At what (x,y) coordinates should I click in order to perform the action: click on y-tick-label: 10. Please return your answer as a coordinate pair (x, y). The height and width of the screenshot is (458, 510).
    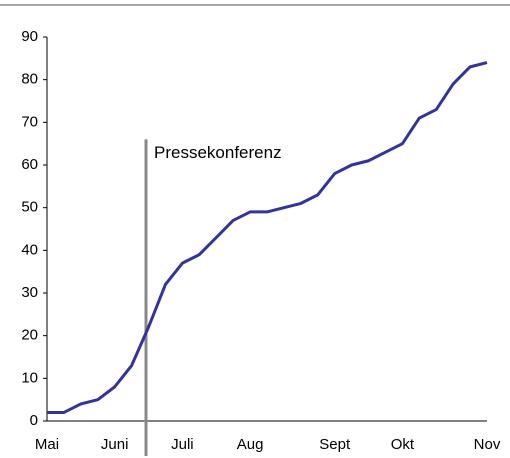
    Looking at the image, I should click on (29, 377).